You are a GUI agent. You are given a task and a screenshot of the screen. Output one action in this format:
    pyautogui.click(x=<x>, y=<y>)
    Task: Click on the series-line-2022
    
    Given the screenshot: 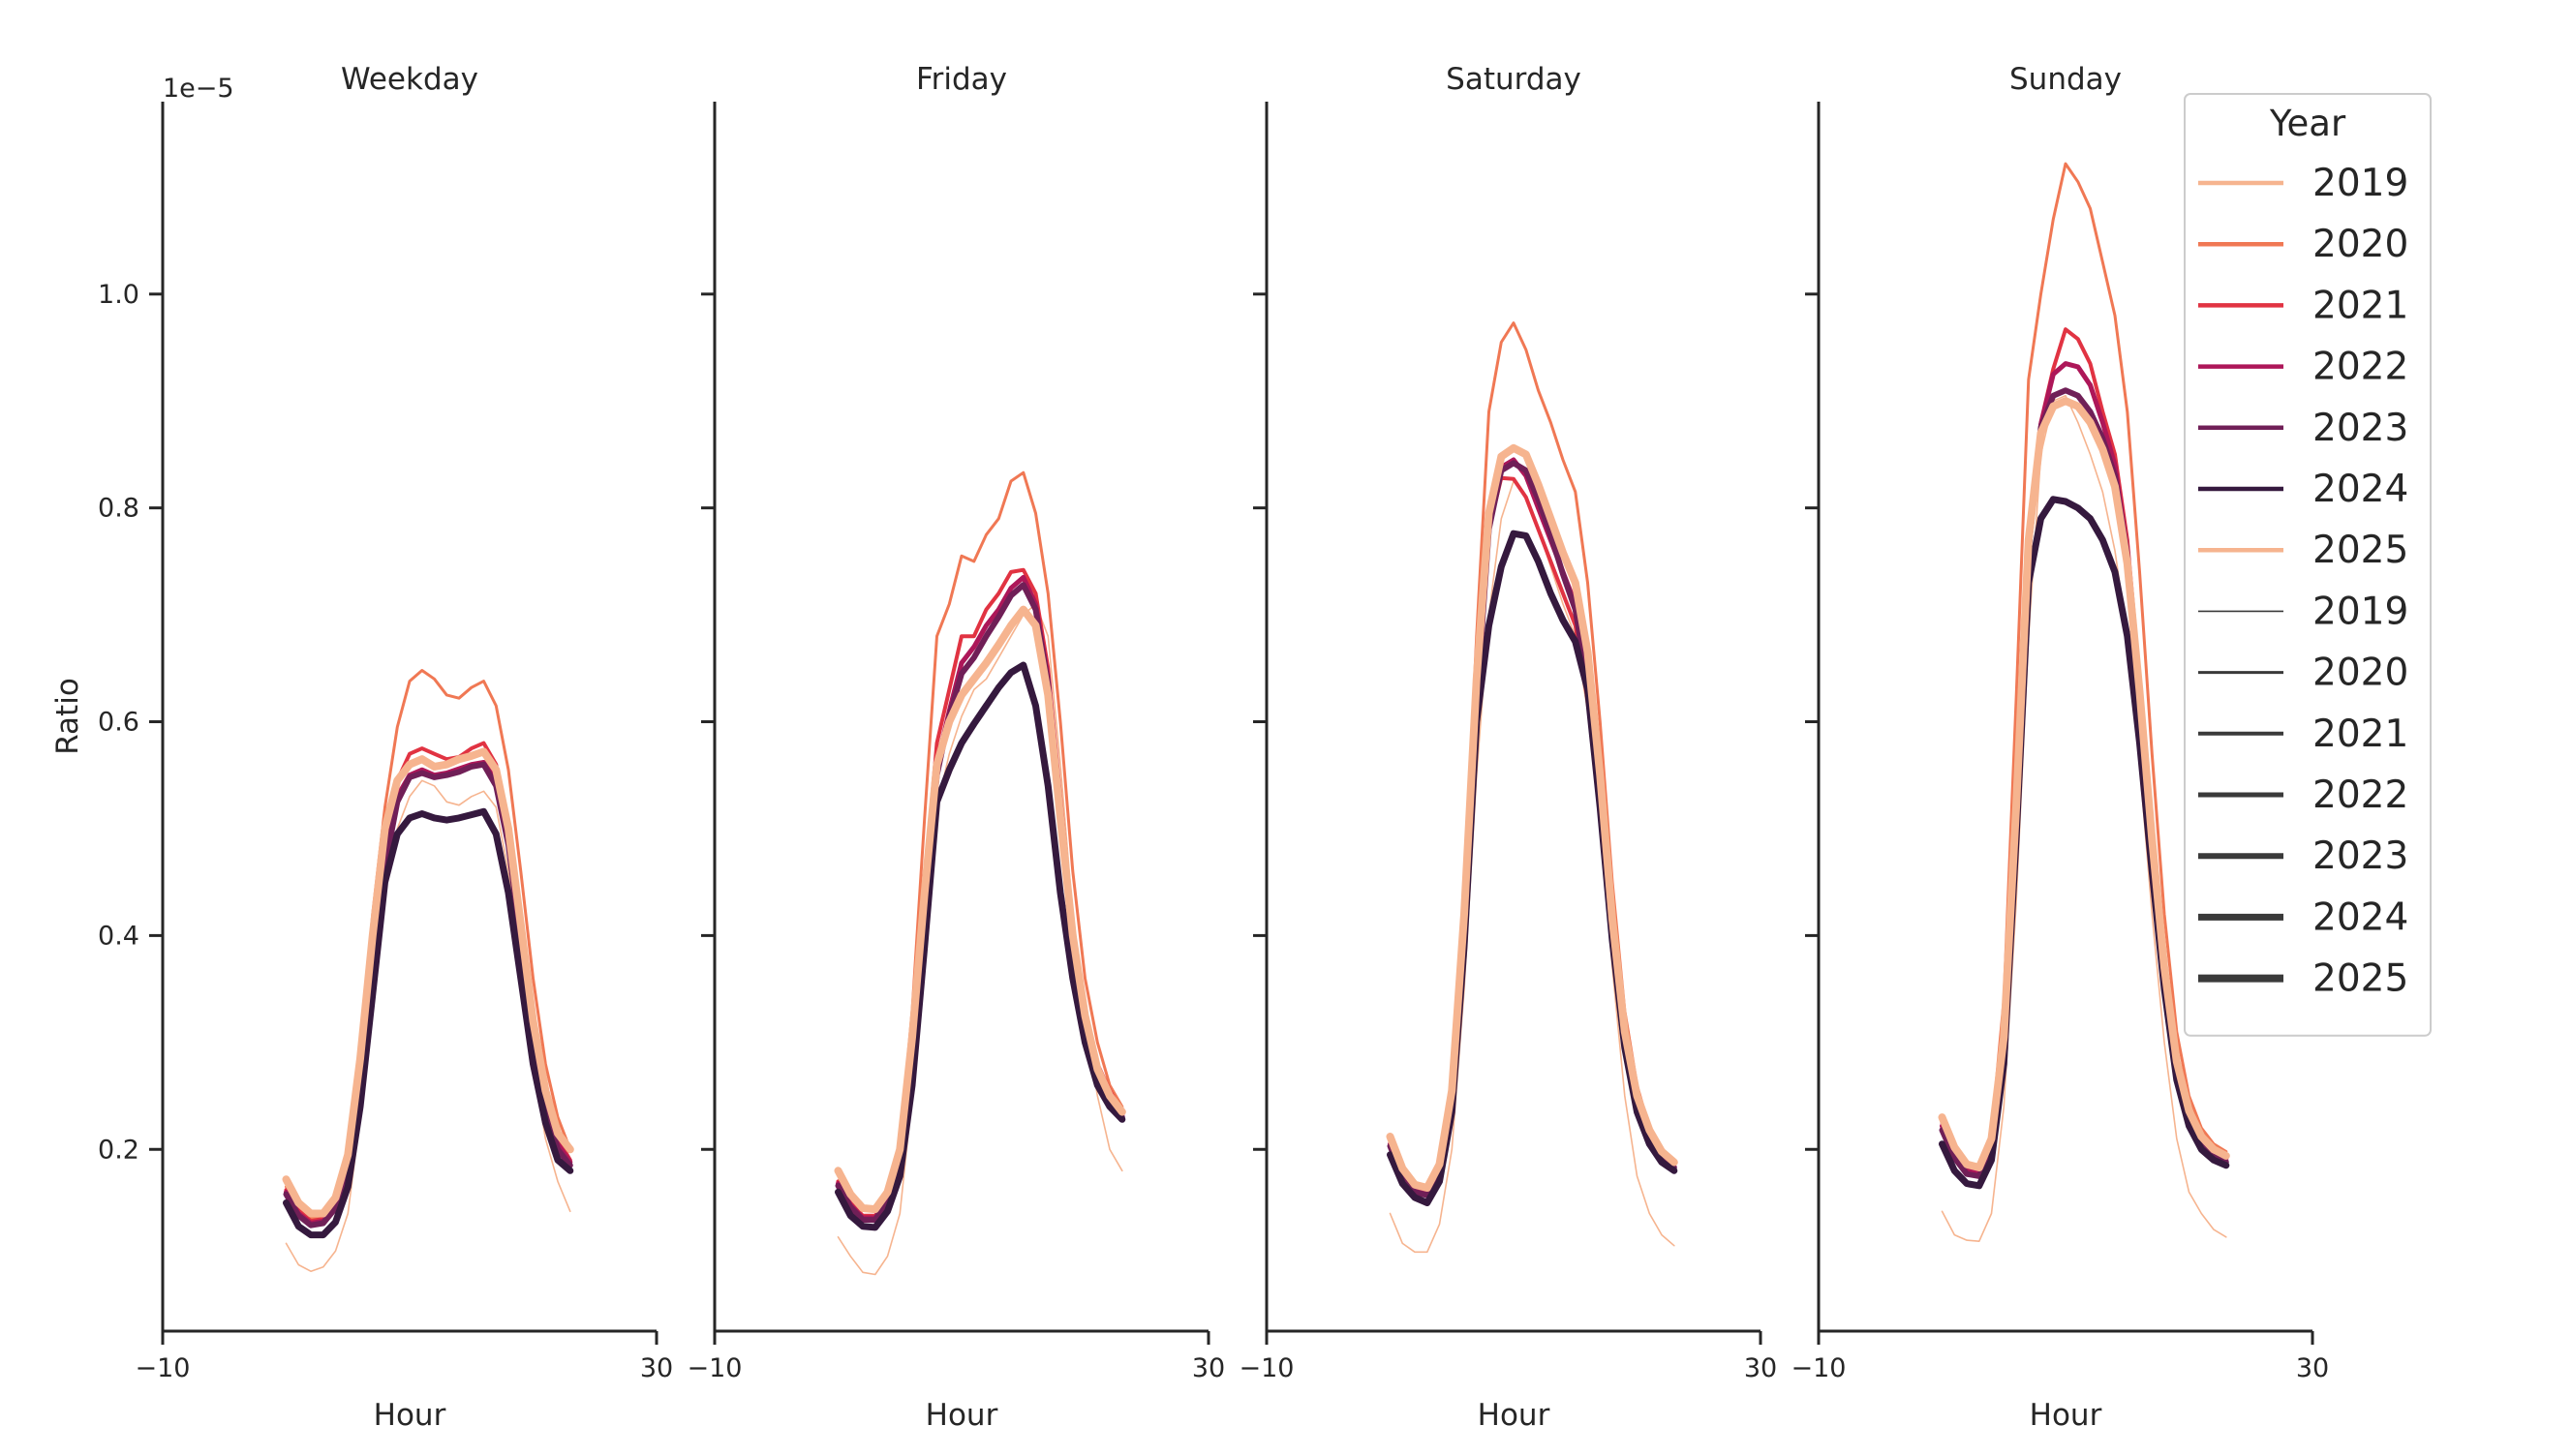 What is the action you would take?
    pyautogui.click(x=2084, y=769)
    